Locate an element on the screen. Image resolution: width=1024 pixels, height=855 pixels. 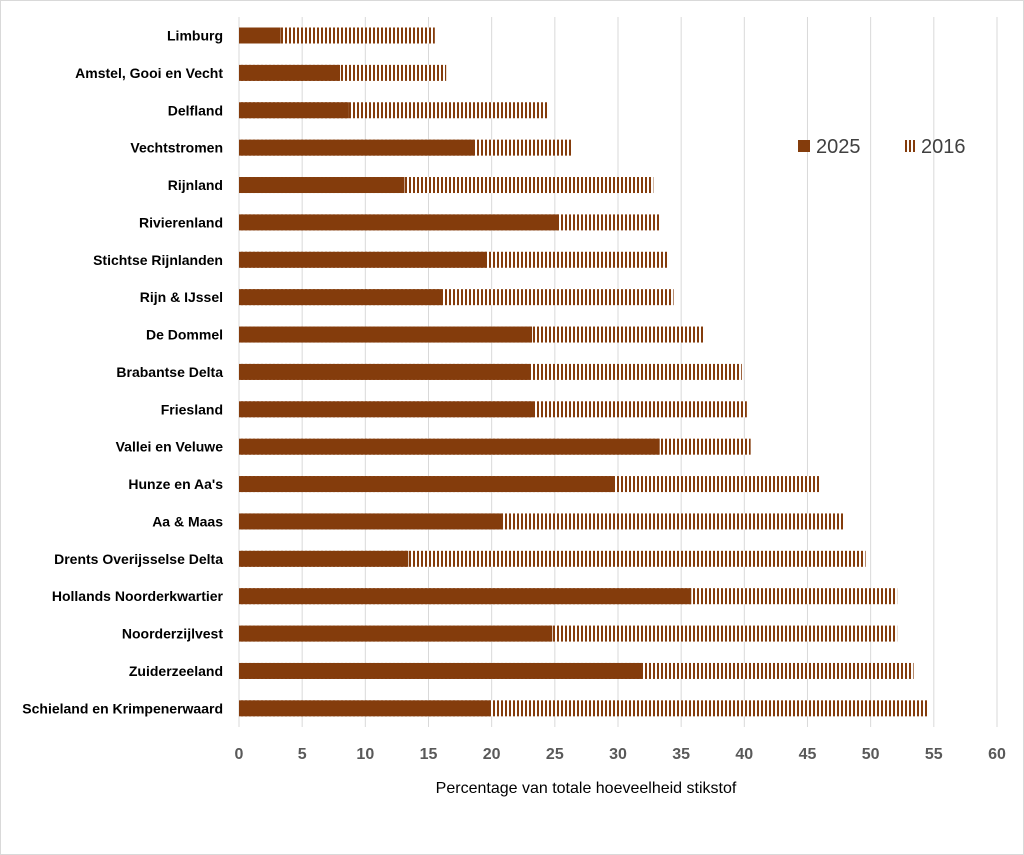
x-tick-label: 25 is located at coordinates (555, 754).